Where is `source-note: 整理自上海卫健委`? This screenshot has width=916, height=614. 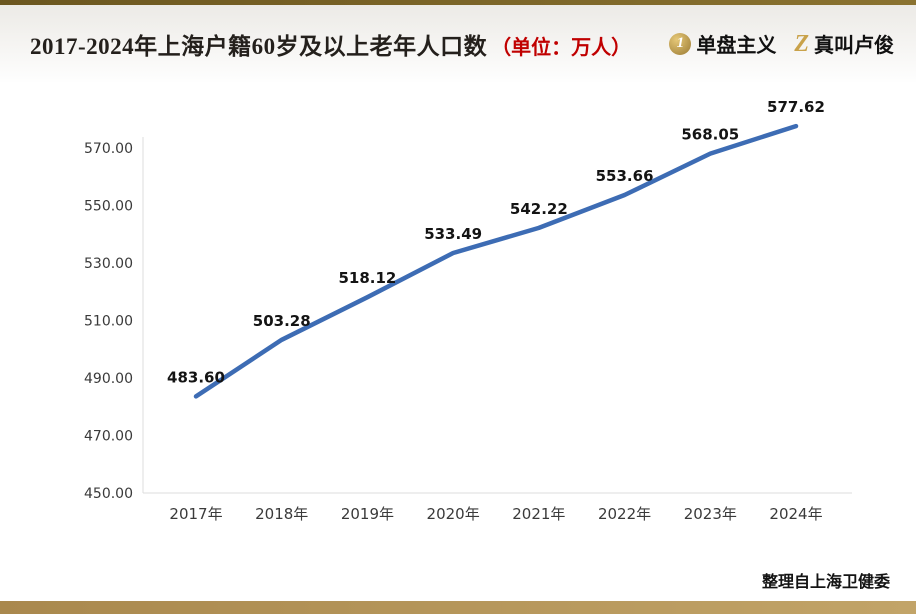 source-note: 整理自上海卫健委 is located at coordinates (825, 582).